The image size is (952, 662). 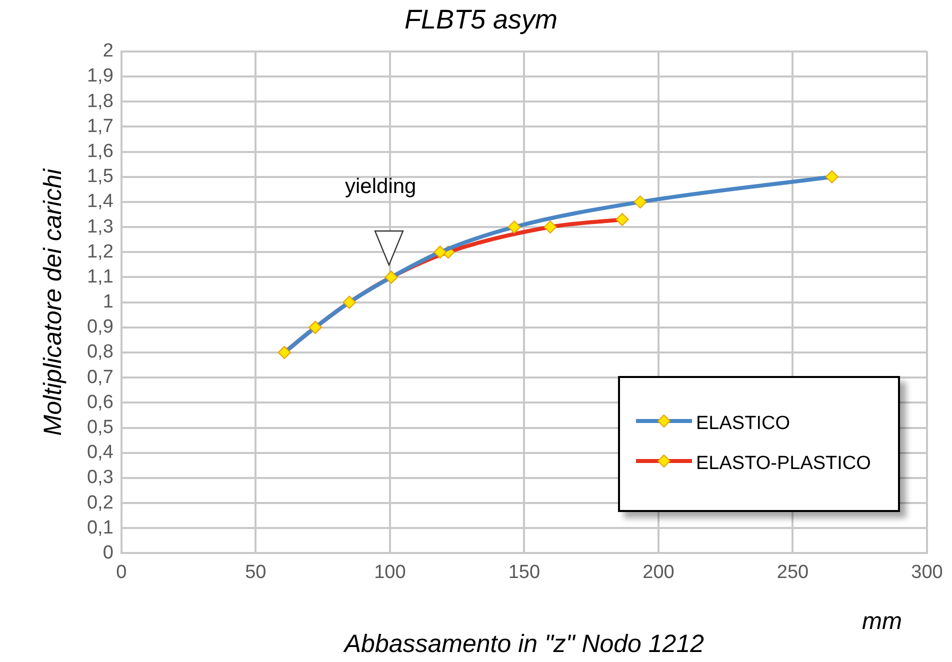 What do you see at coordinates (100, 251) in the screenshot?
I see `y-tick-label: 1,2` at bounding box center [100, 251].